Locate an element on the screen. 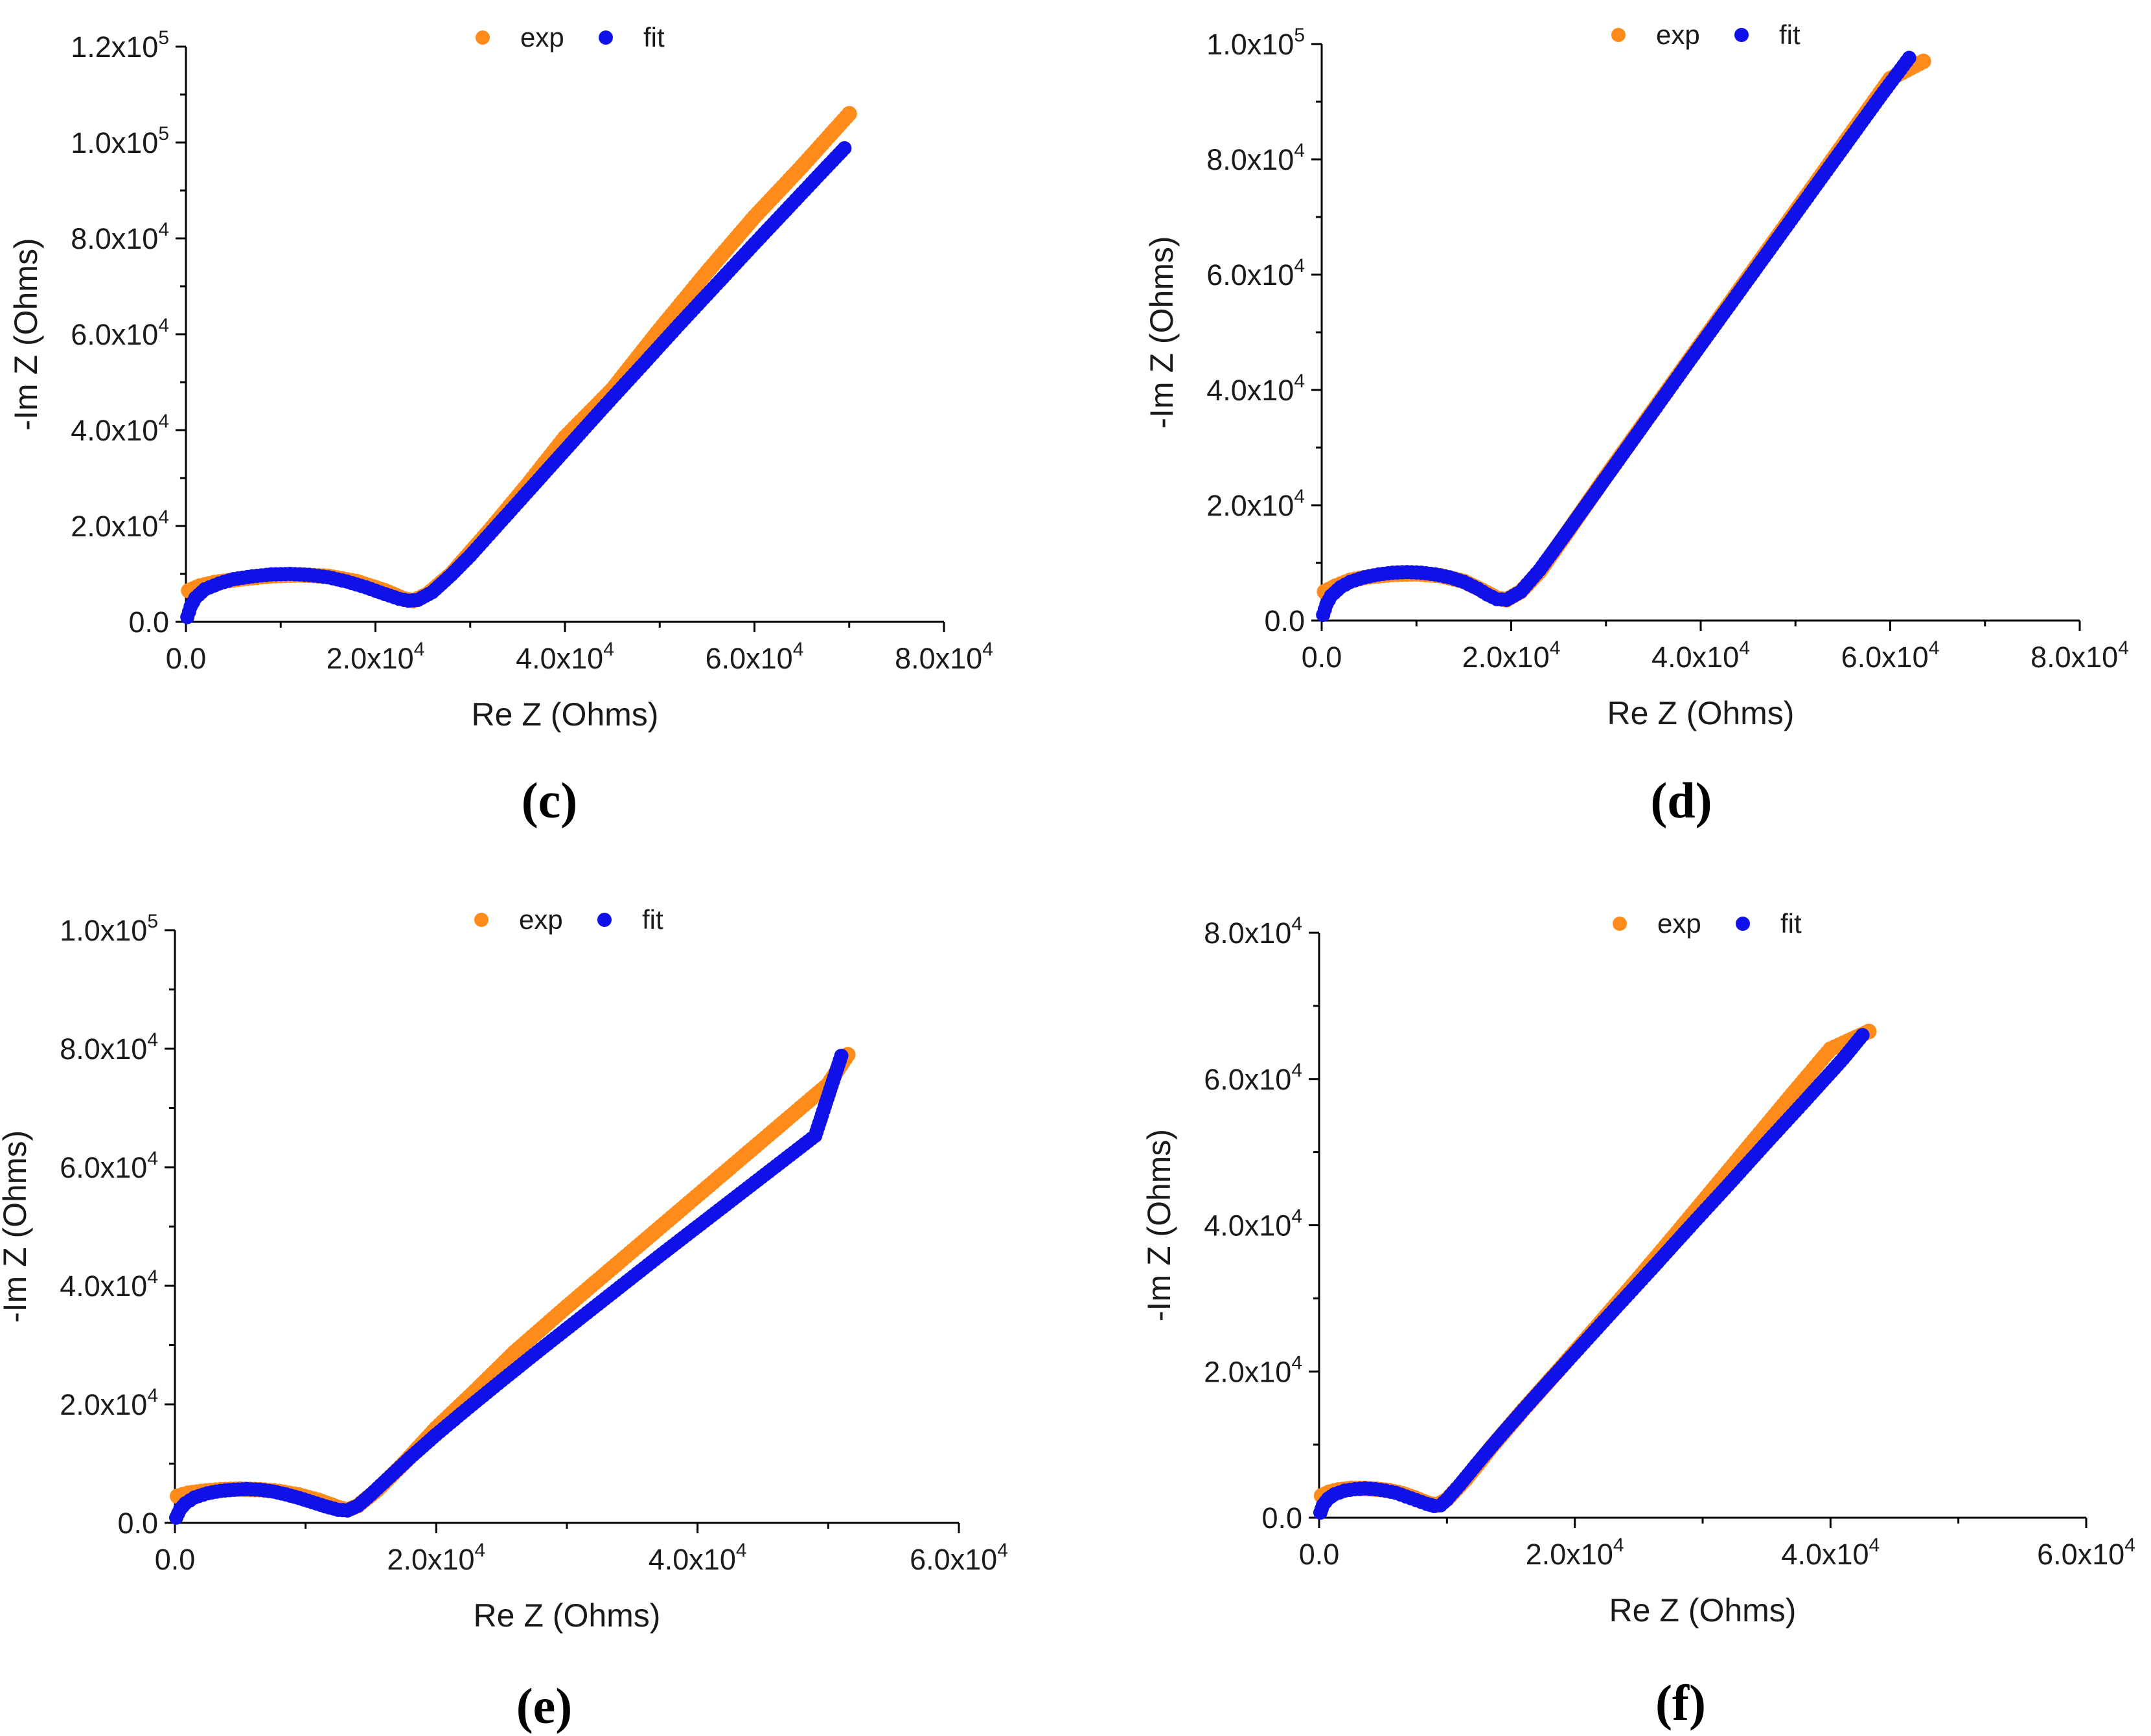 Image resolution: width=2151 pixels, height=1736 pixels. panel-label: (d) is located at coordinates (1681, 800).